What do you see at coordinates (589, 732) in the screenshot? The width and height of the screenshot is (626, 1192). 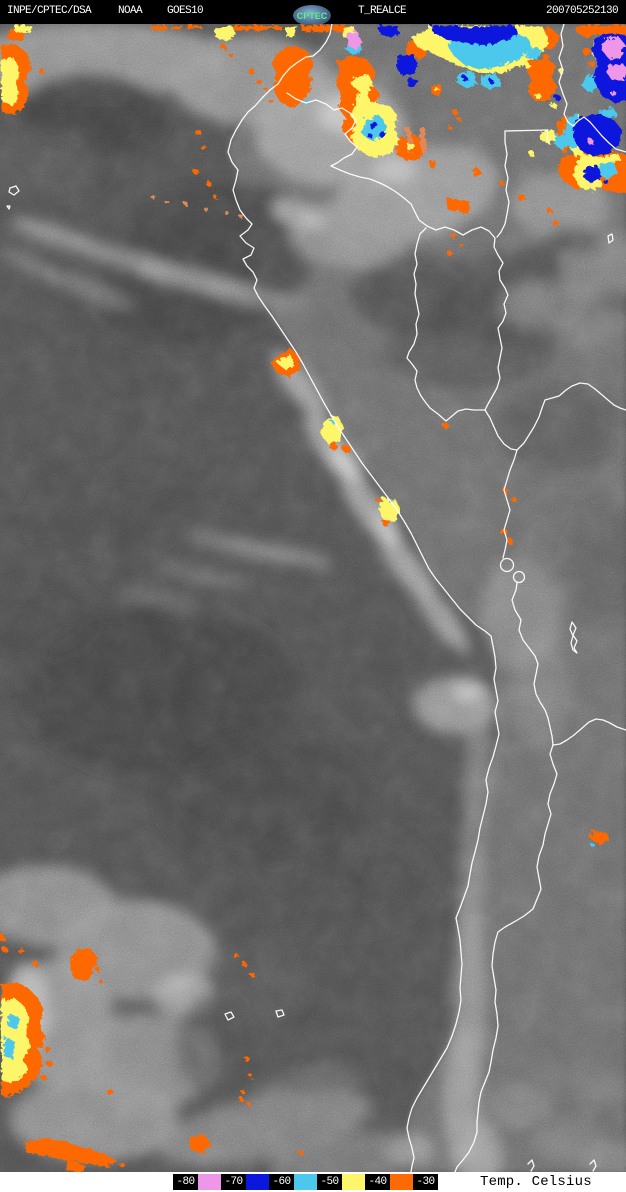 I see `border-bolivia-argentina` at bounding box center [589, 732].